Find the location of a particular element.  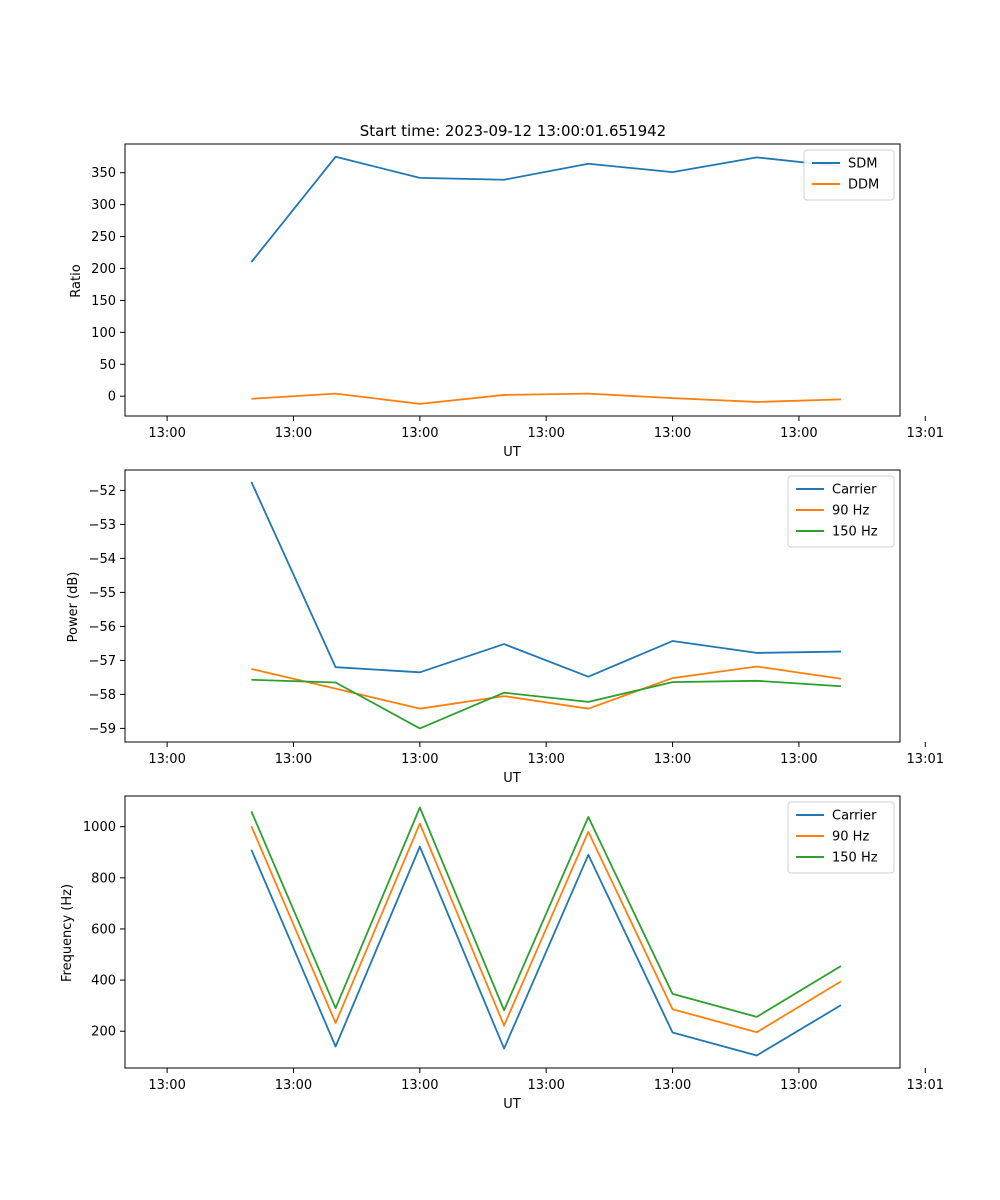

y-axis-label: Ratio is located at coordinates (76, 280).